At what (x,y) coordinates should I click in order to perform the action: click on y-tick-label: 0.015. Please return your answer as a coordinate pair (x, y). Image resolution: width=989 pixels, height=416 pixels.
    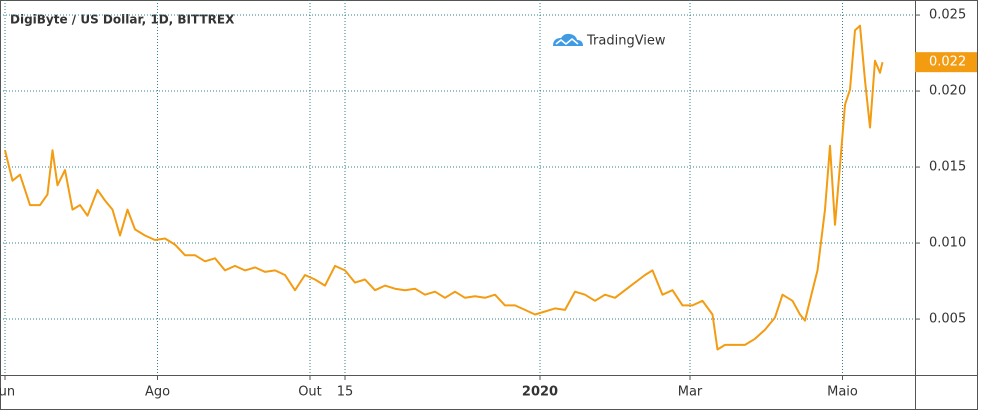
    Looking at the image, I should click on (947, 167).